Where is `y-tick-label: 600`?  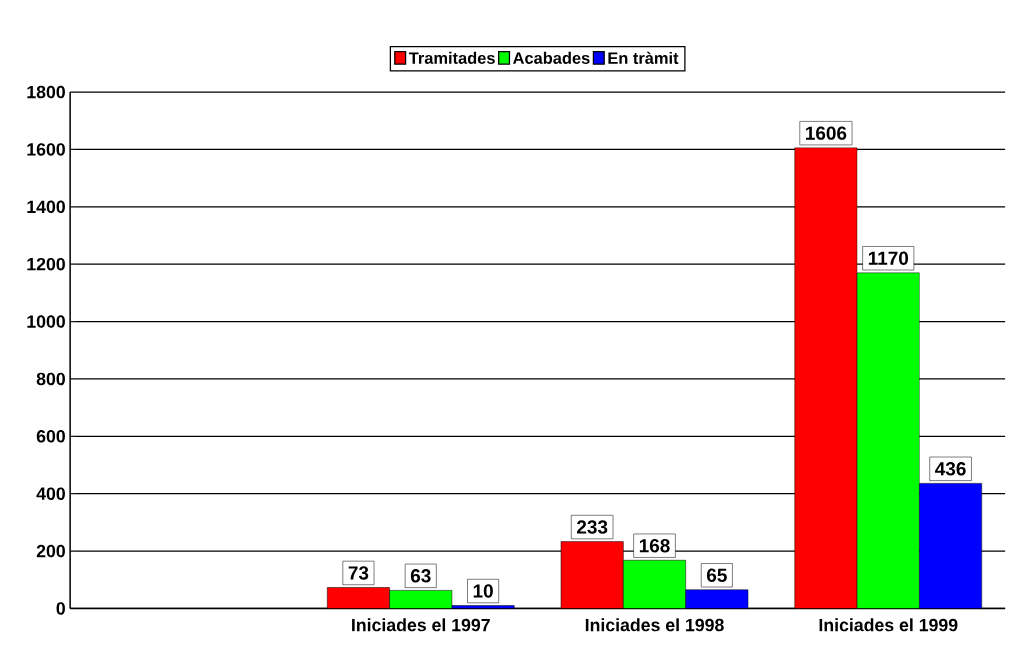
y-tick-label: 600 is located at coordinates (50, 436).